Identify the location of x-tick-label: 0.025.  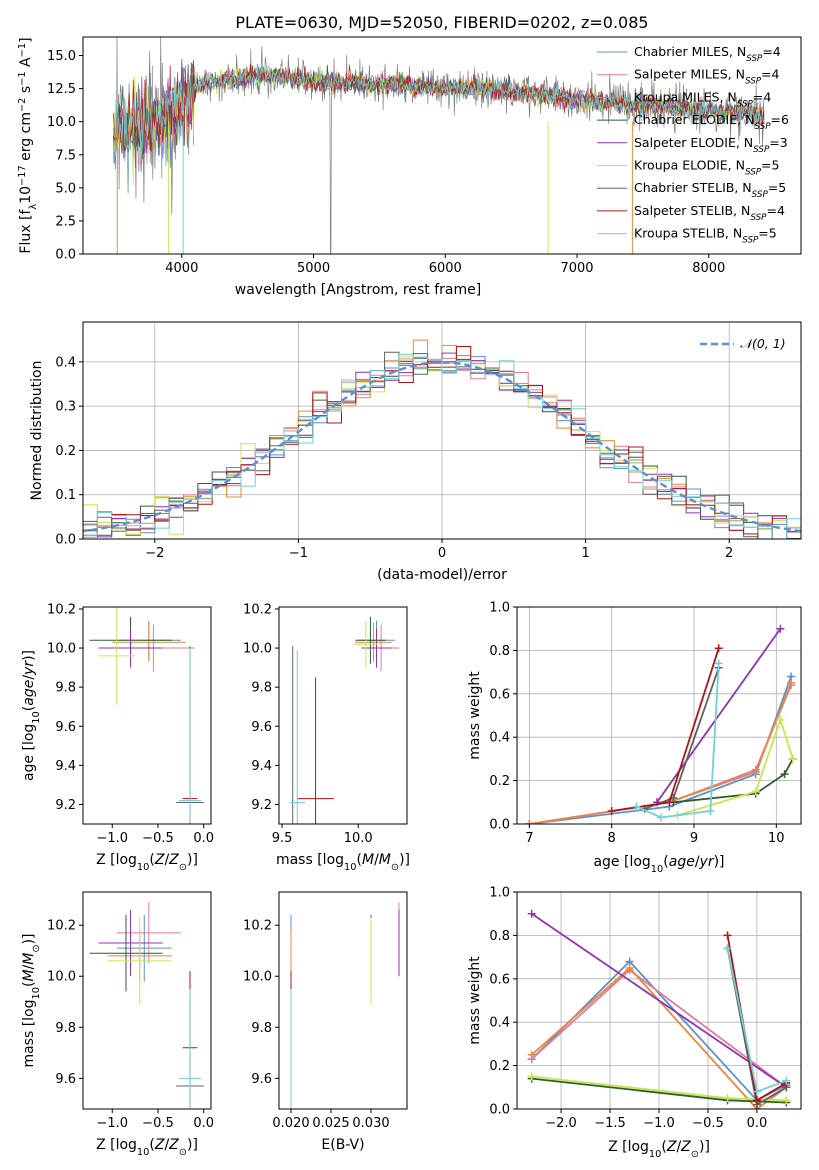
(330, 1123).